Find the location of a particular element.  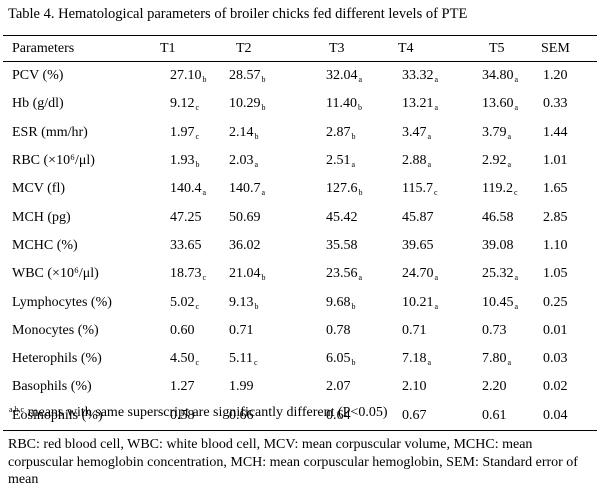

sem-cell: 1.44 is located at coordinates (565, 133).